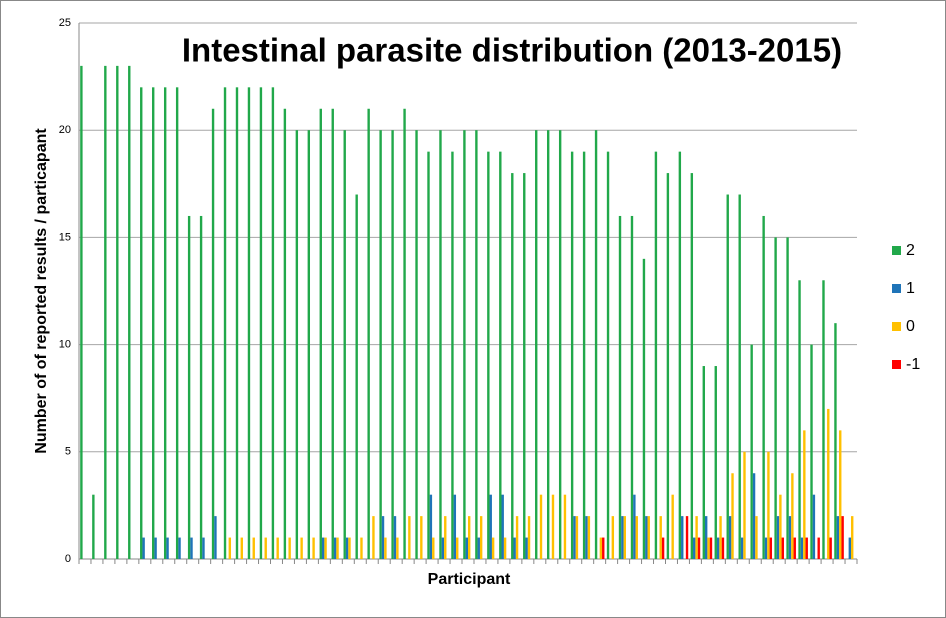  I want to click on legend-label: -1, so click(913, 364).